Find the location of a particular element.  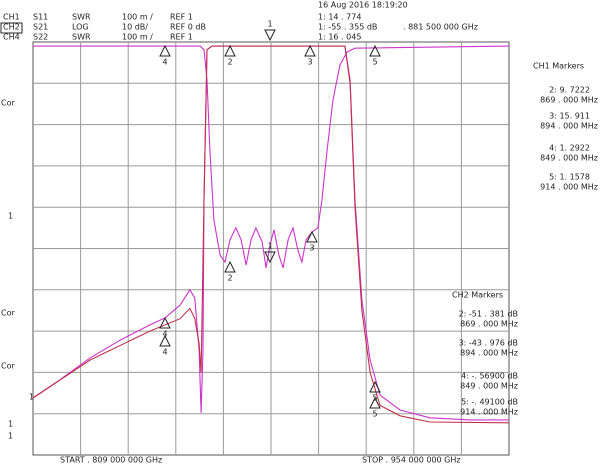

channel-ch: CH4 is located at coordinates (11, 37).